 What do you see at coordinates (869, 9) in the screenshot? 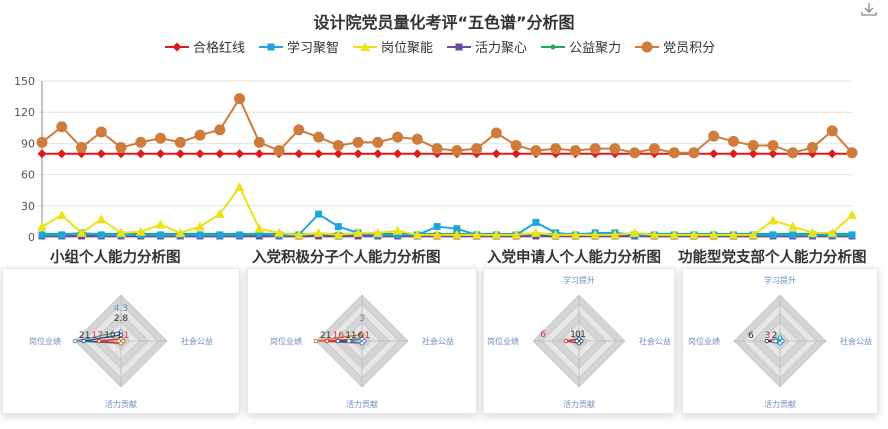
I see `download-icon` at bounding box center [869, 9].